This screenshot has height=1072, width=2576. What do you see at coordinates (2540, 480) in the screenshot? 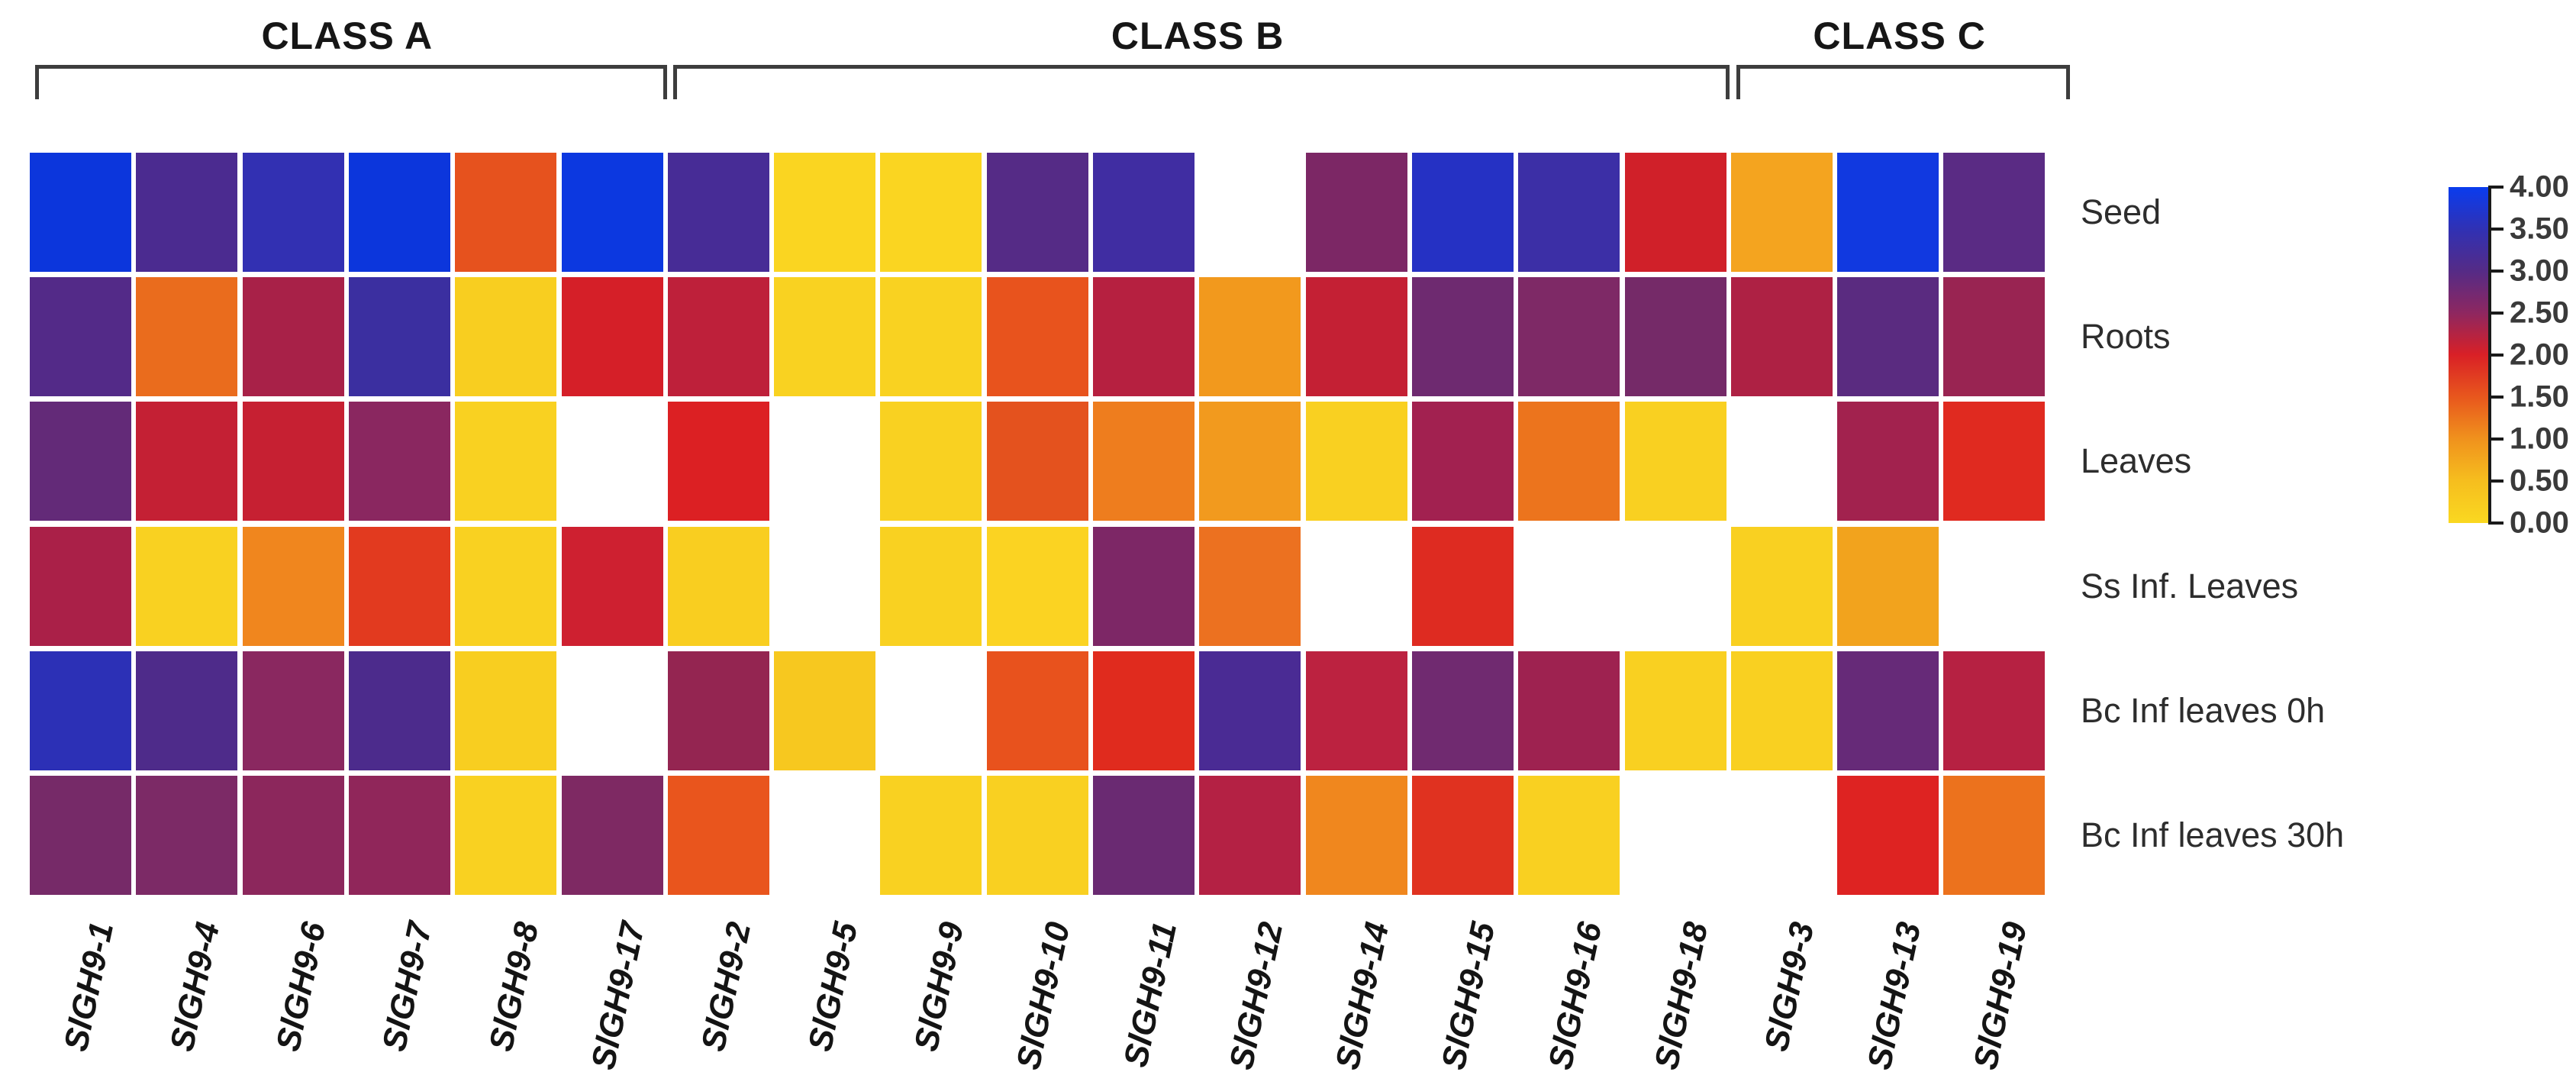
I see `colorbar-tick-label: 0.50` at bounding box center [2540, 480].